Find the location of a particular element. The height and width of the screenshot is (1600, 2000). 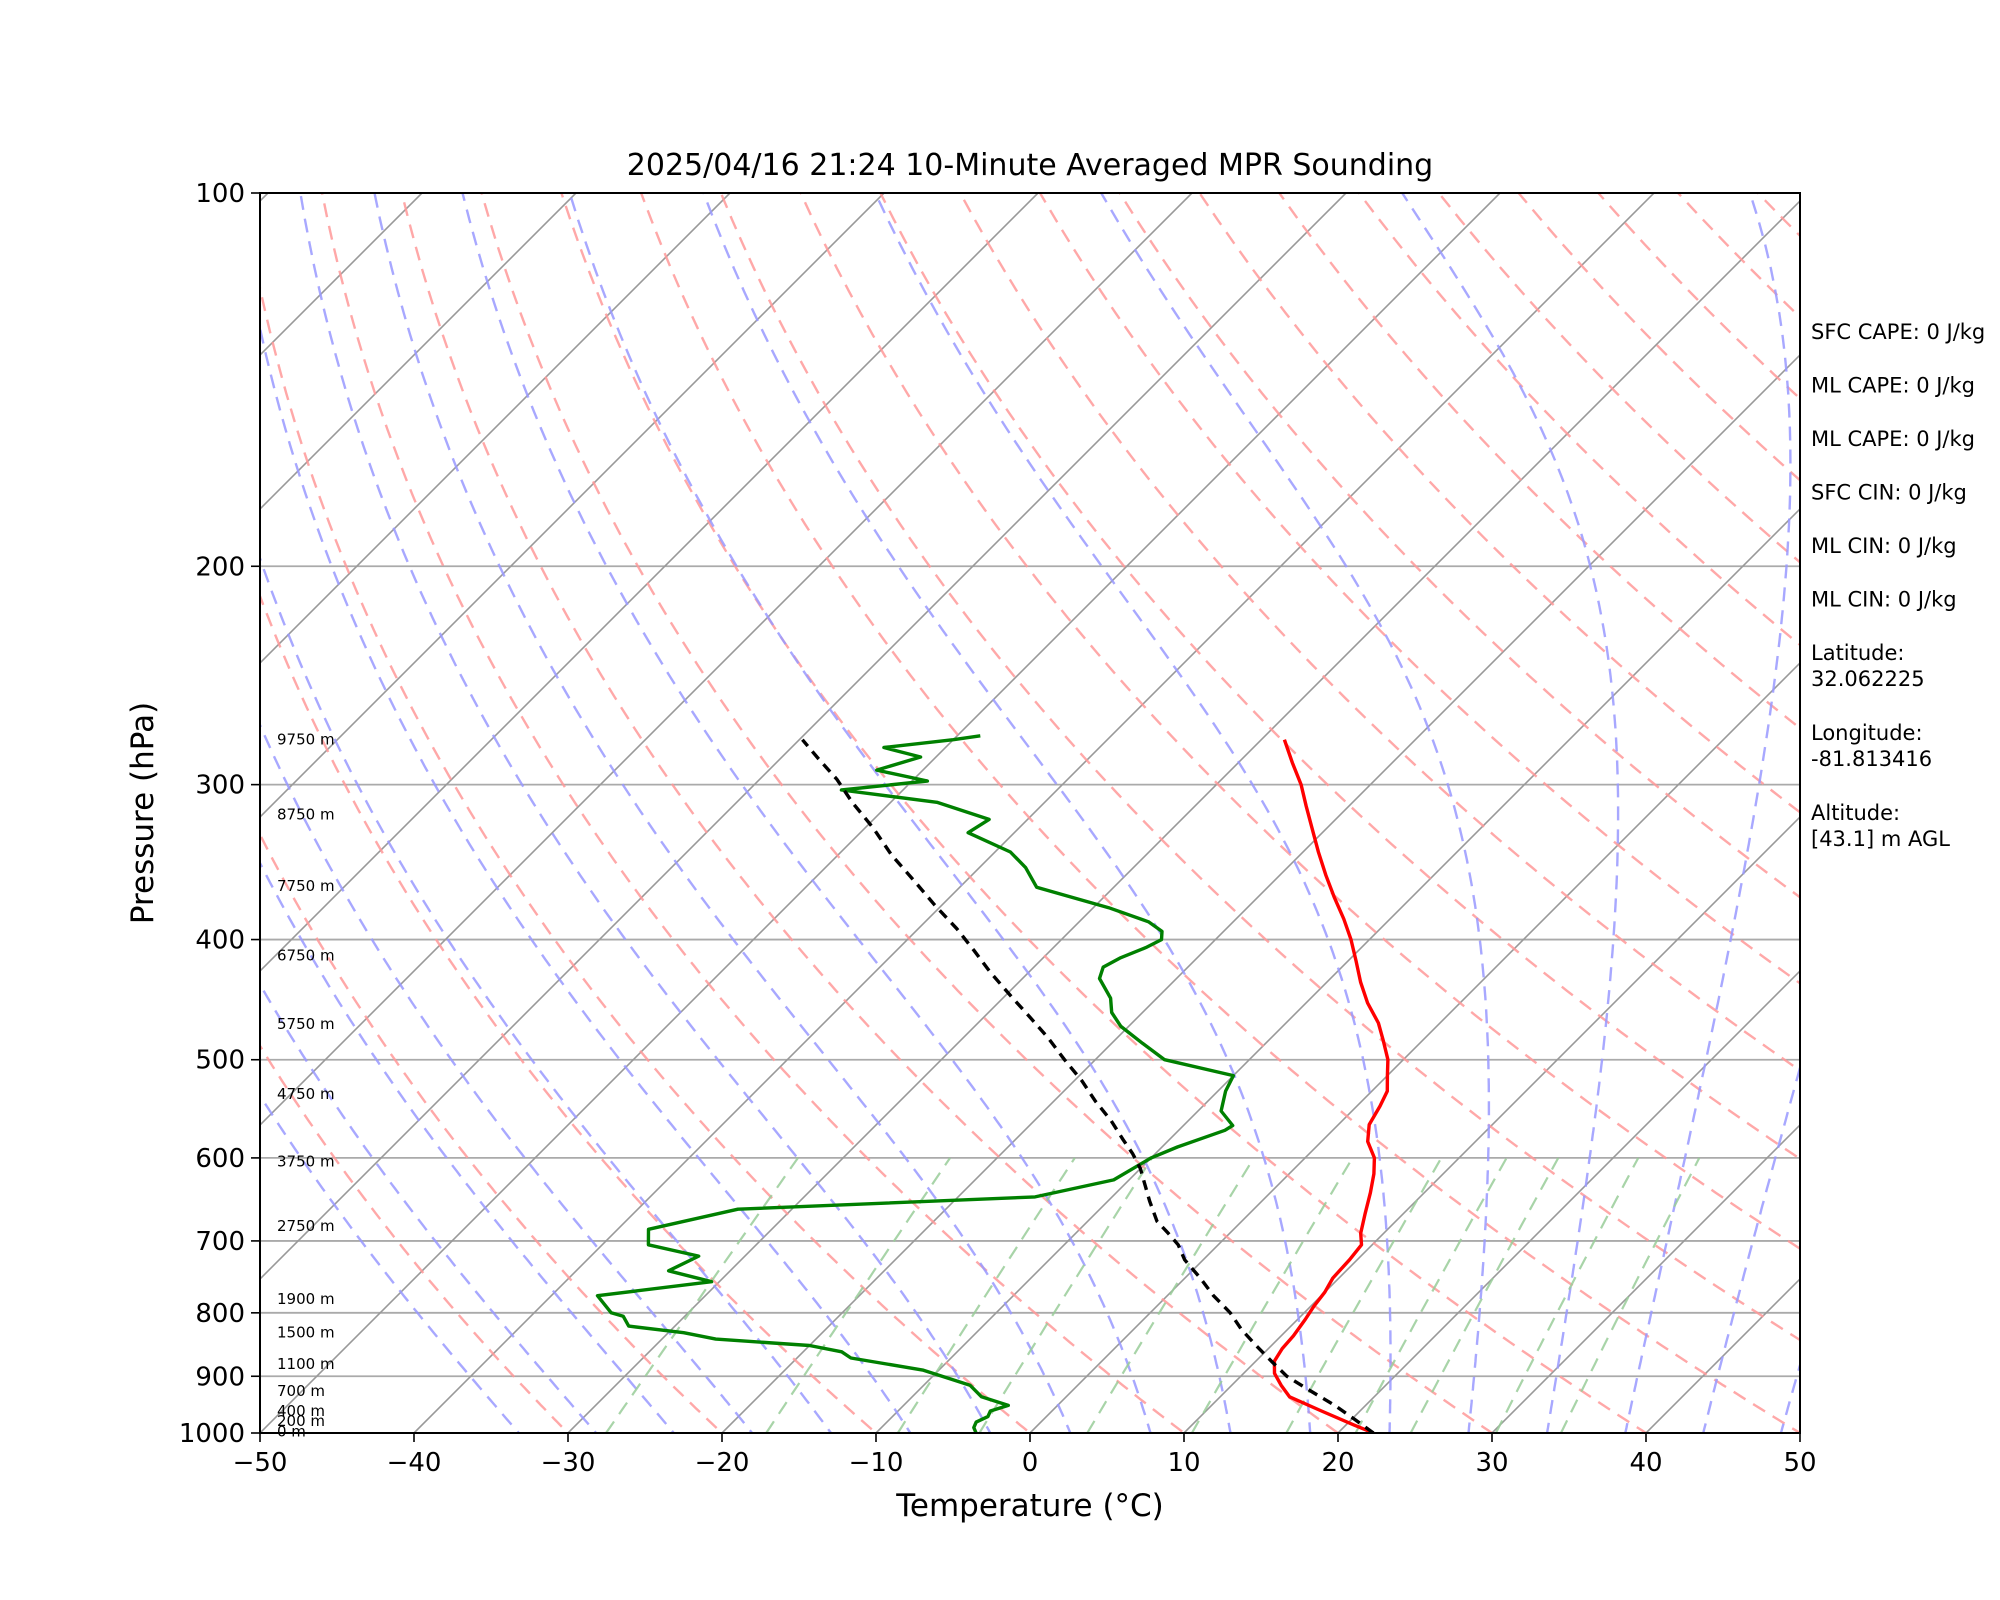

info-line: 32.062225 is located at coordinates (1868, 679).